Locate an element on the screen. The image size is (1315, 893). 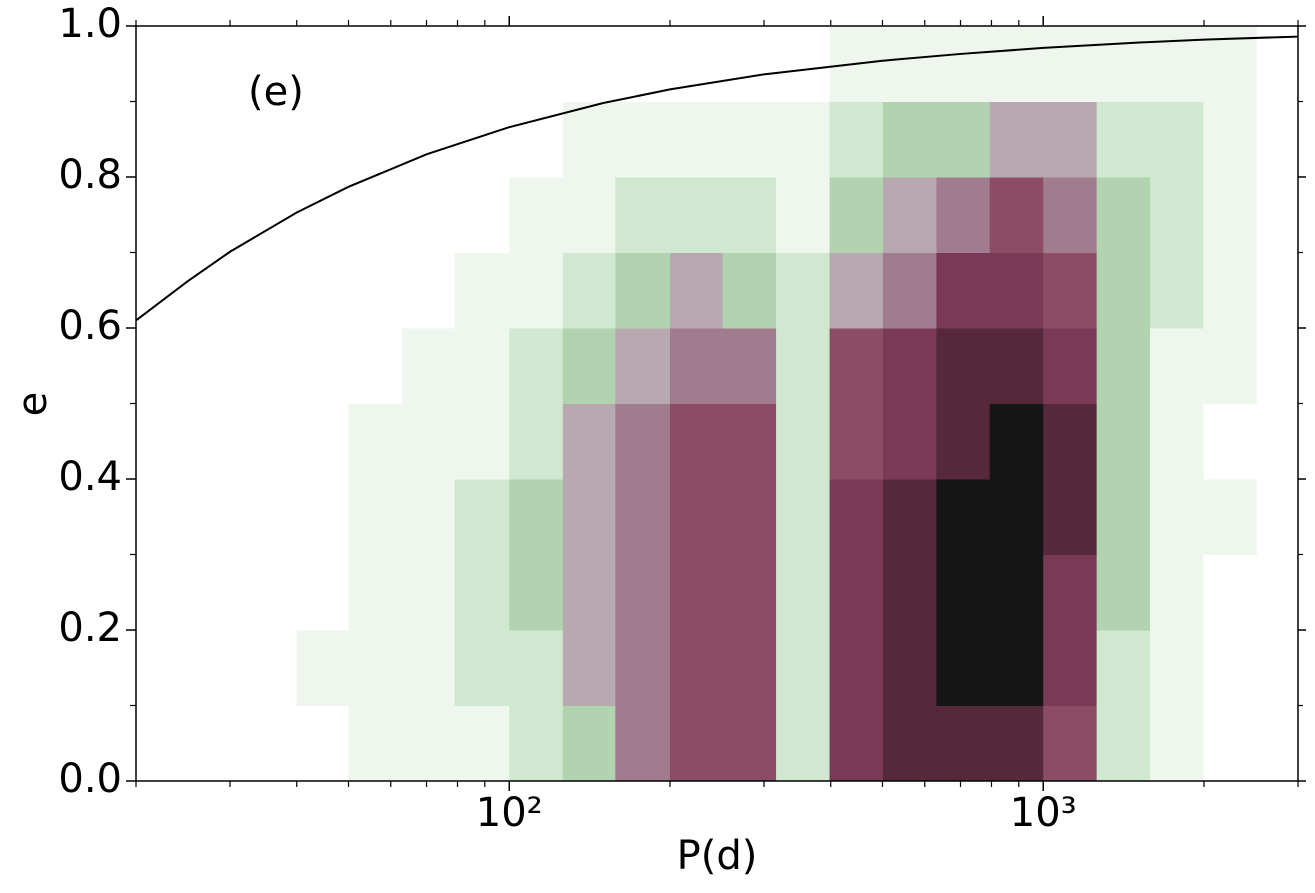
y-tick-label: 0.0 is located at coordinates (90, 779).